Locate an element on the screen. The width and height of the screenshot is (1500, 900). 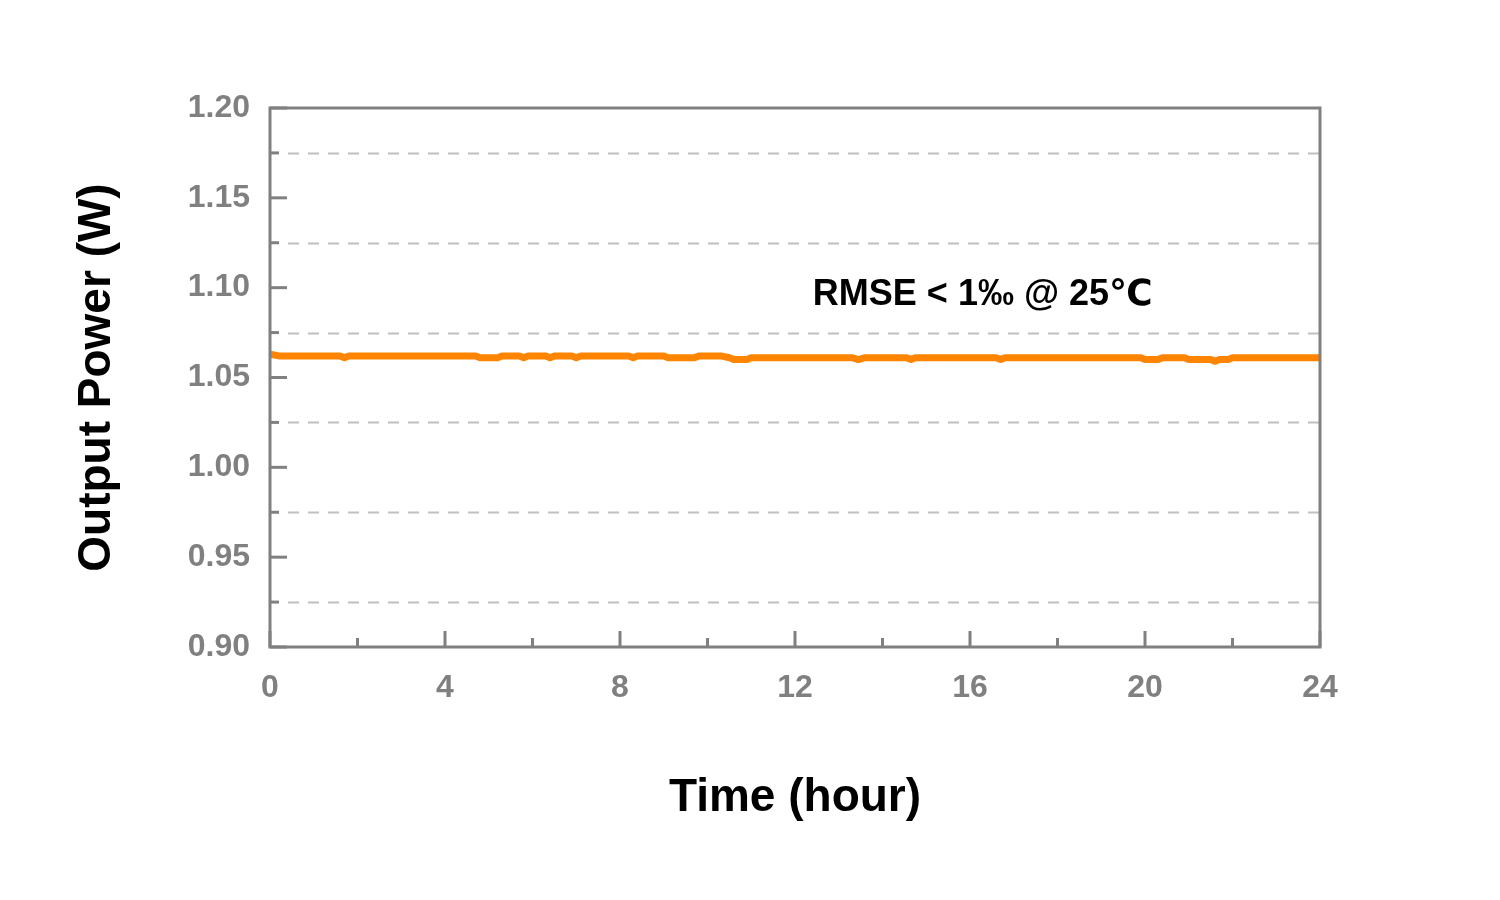
y-tick-label: 1.15 is located at coordinates (218, 195).